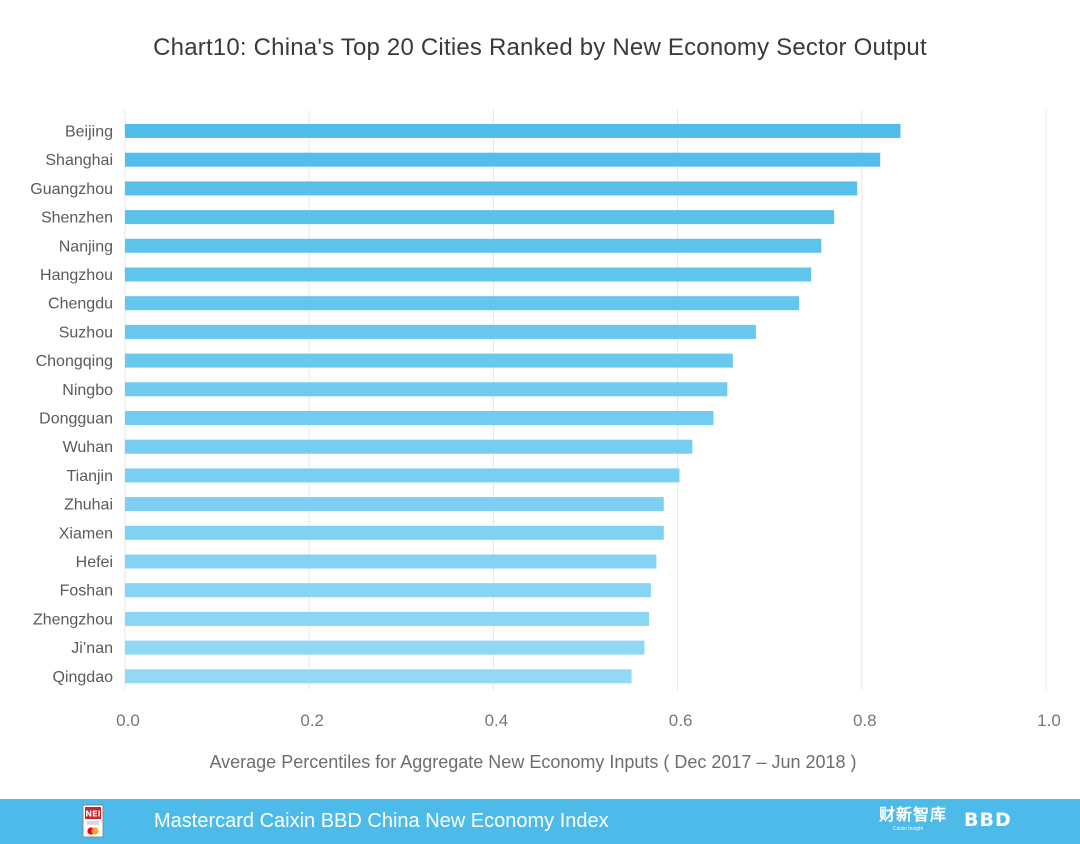  What do you see at coordinates (76, 419) in the screenshot?
I see `category-label: Dongguan` at bounding box center [76, 419].